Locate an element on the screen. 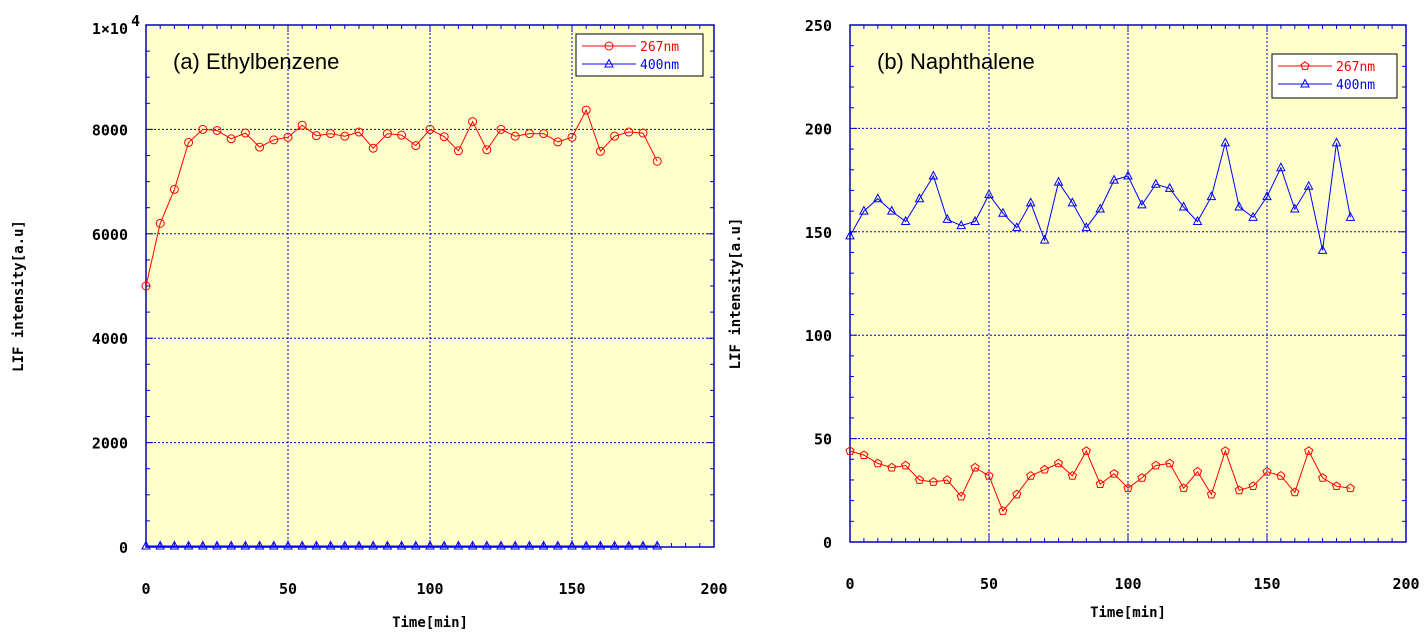 This screenshot has height=634, width=1426. series-400nm is located at coordinates (402, 545).